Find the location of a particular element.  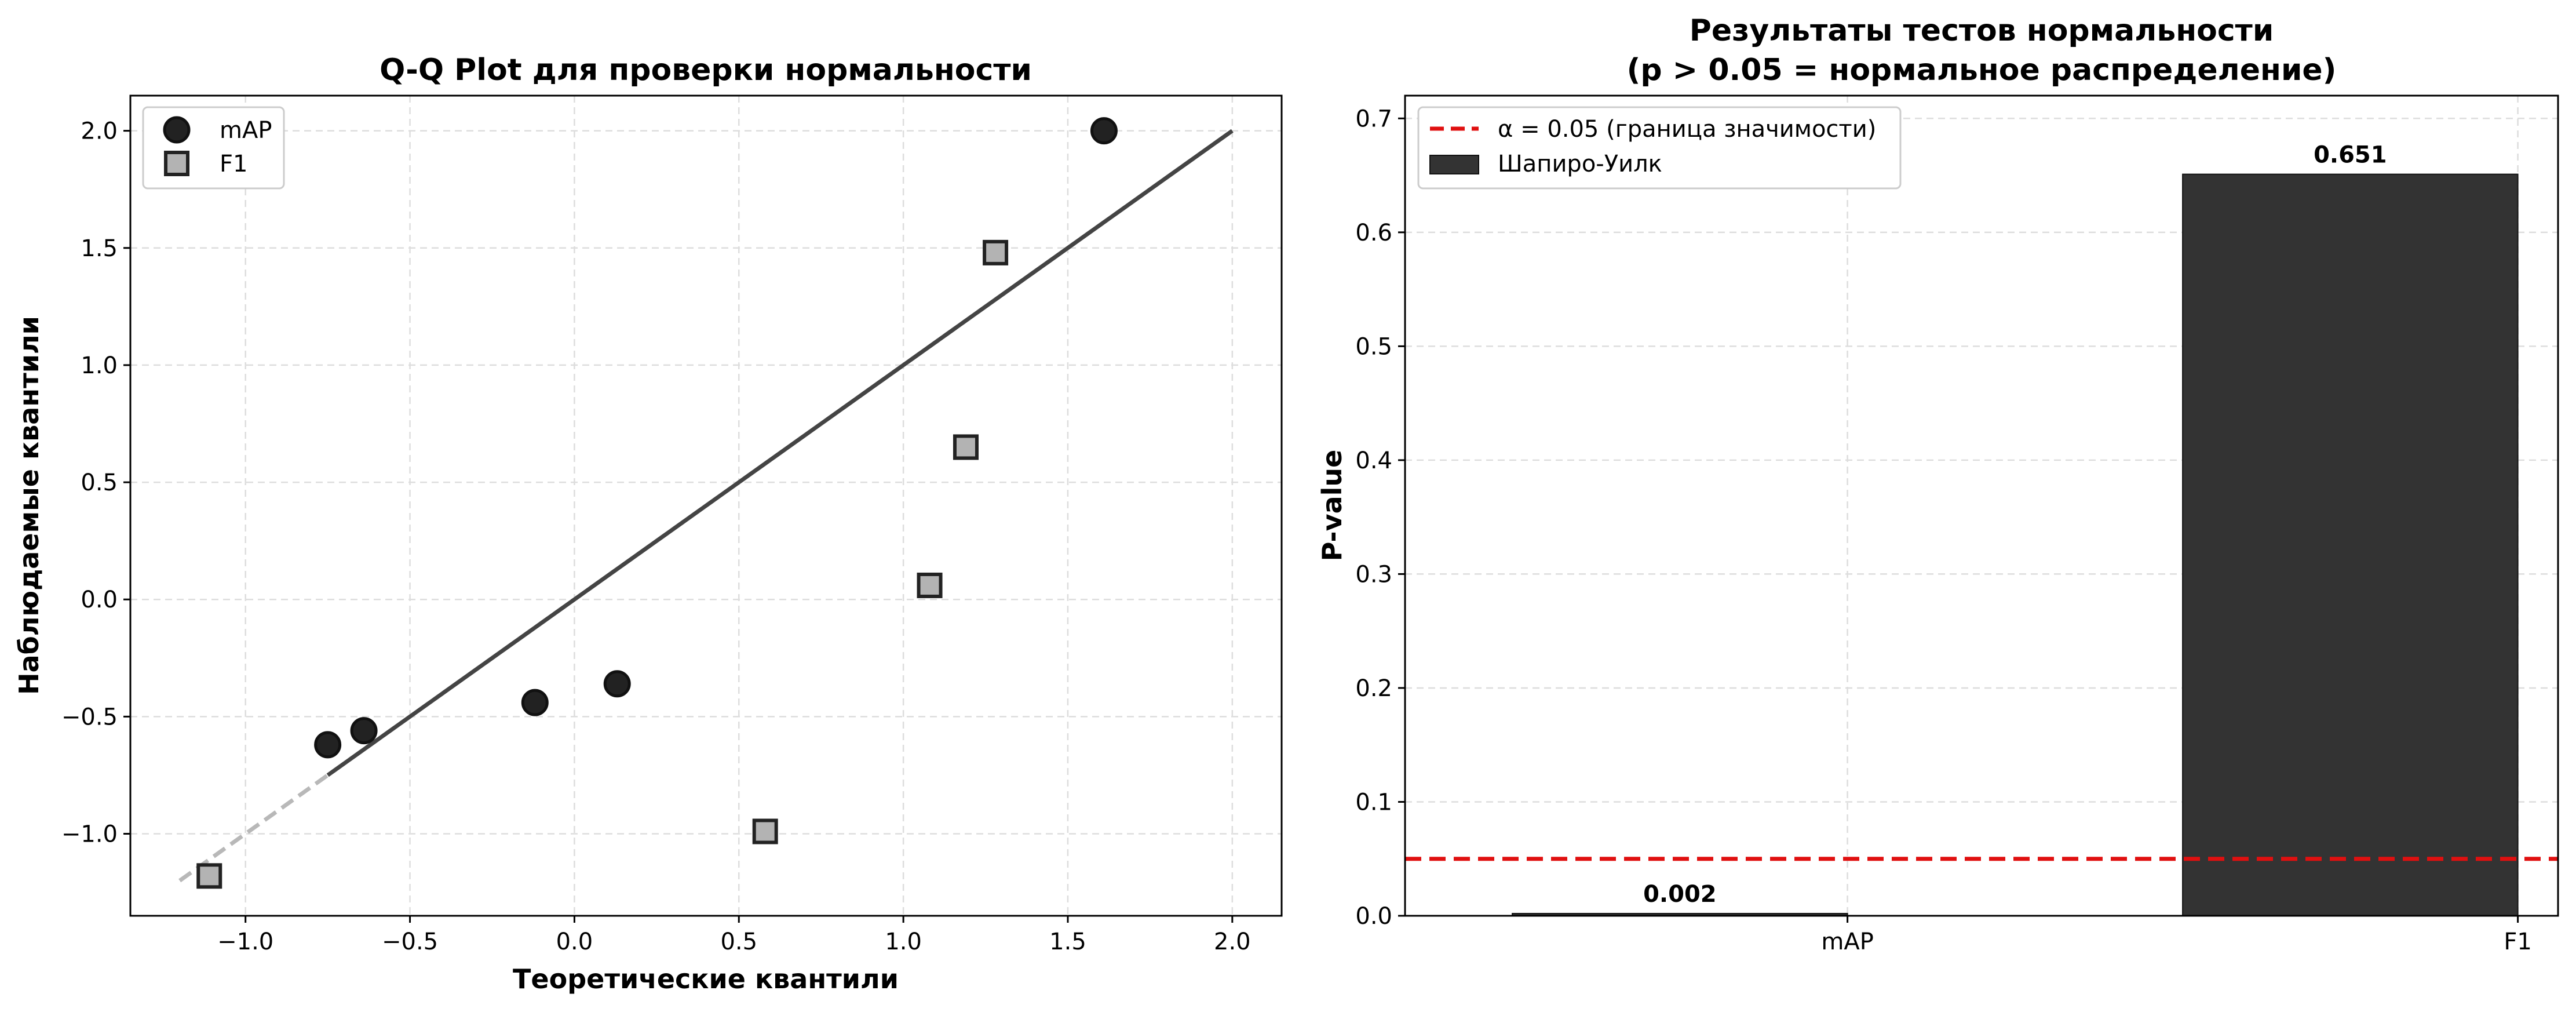

qq-y-axis-label: Наблюдаемые квантили is located at coordinates (29, 506).